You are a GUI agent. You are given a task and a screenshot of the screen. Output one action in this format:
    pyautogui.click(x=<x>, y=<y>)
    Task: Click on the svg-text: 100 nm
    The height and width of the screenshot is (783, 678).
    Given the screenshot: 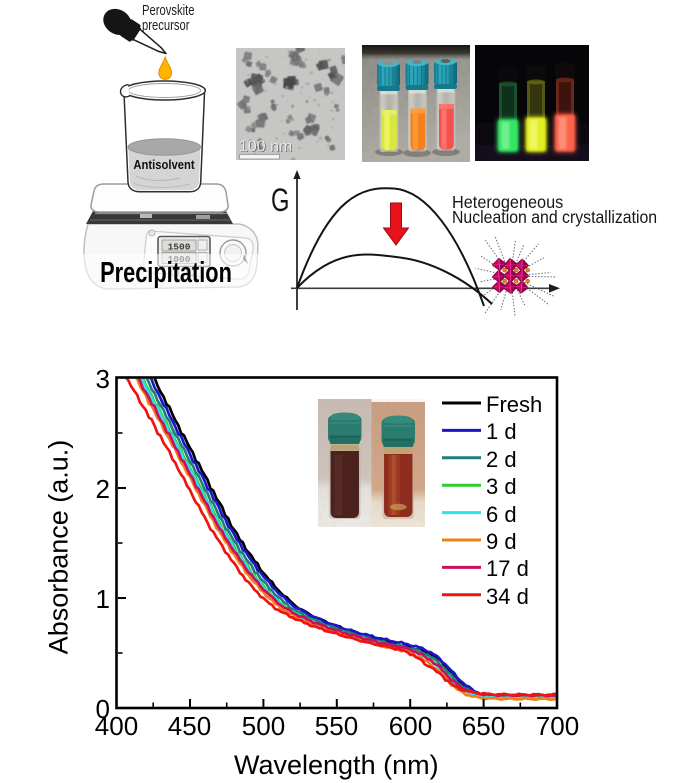 What is the action you would take?
    pyautogui.click(x=265, y=147)
    